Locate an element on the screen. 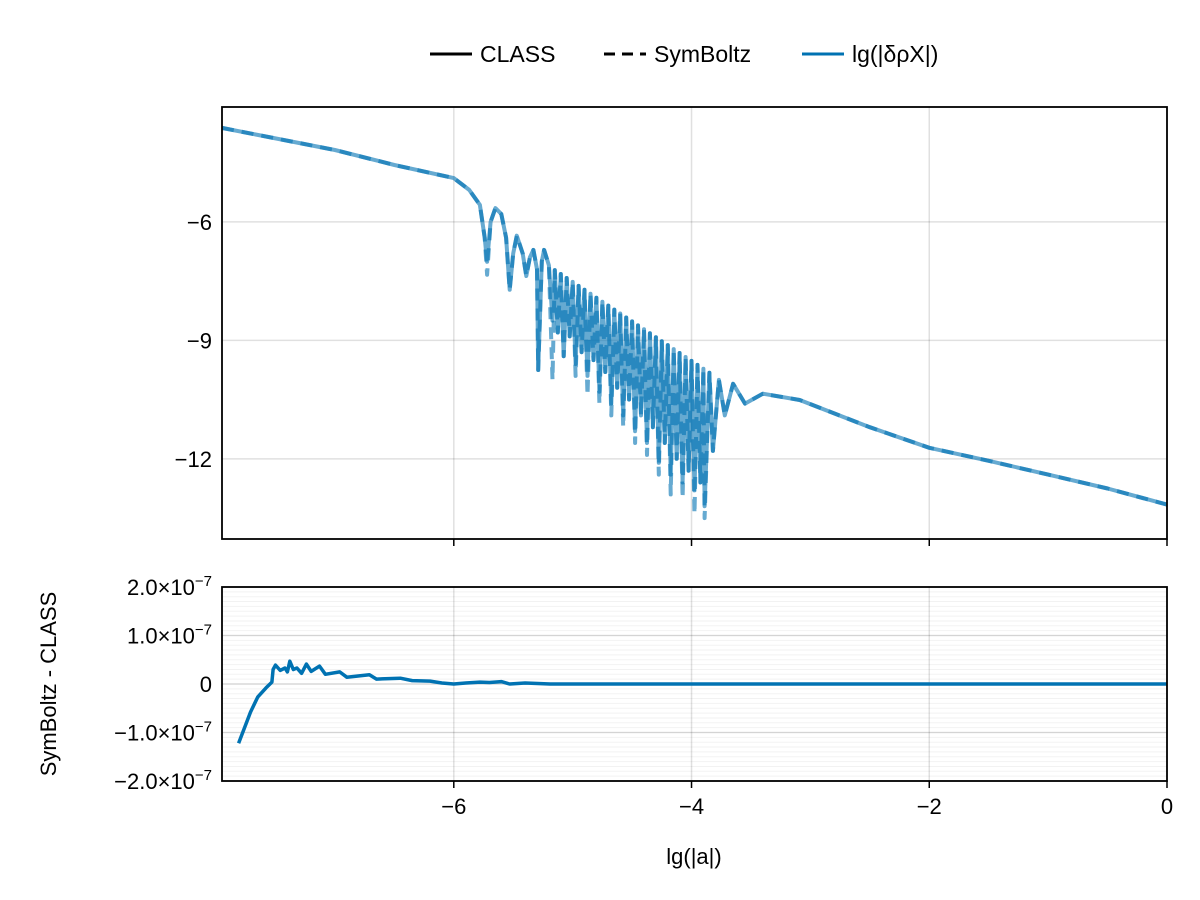 The width and height of the screenshot is (1200, 900). y-tick-label: −2.0×10⁻⁷ is located at coordinates (163, 780).